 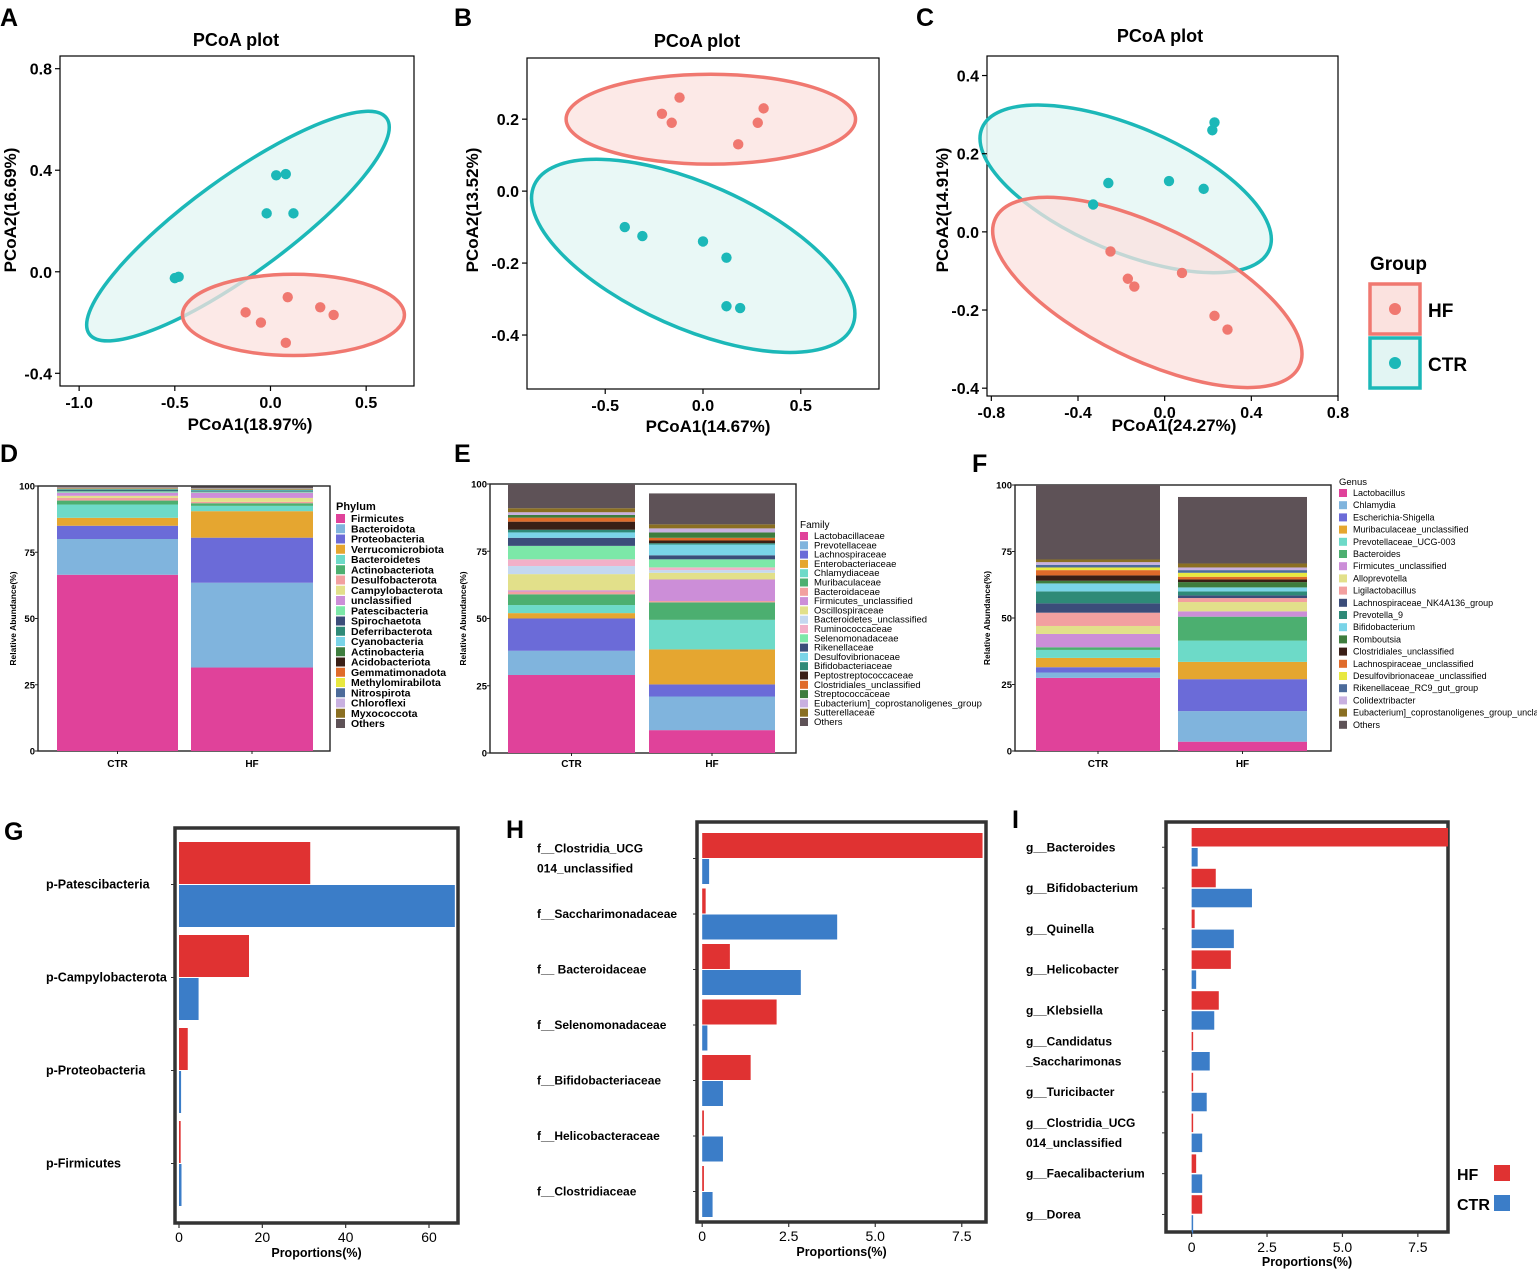 What do you see at coordinates (1006, 552) in the screenshot?
I see `y-tick-label: 75` at bounding box center [1006, 552].